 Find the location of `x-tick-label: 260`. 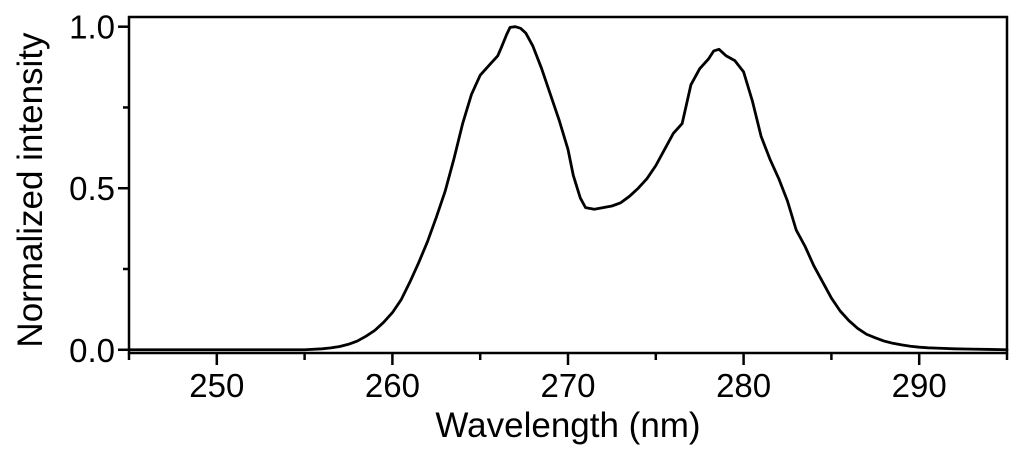

x-tick-label: 260 is located at coordinates (392, 385).